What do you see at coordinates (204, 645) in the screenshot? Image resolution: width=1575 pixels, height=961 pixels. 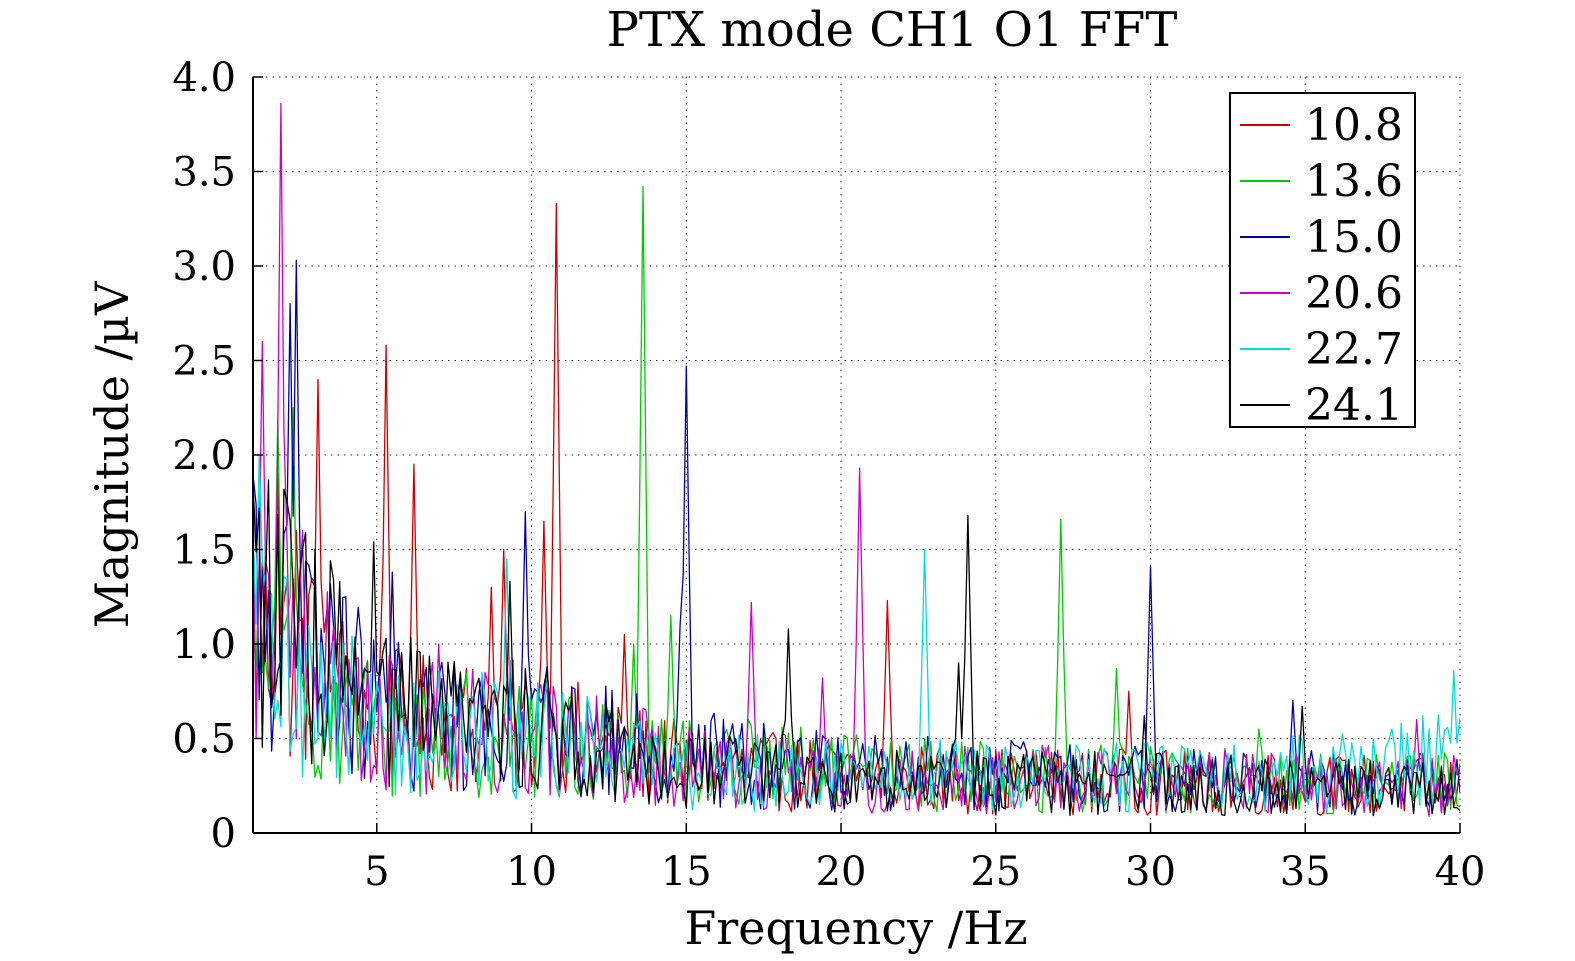 I see `y-tick-label: 1.0` at bounding box center [204, 645].